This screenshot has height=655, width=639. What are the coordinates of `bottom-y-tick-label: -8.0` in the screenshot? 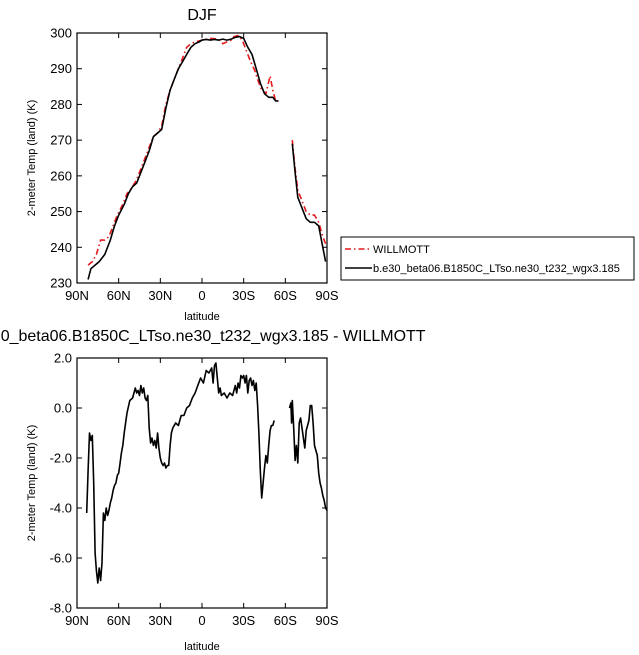 It's located at (61, 608).